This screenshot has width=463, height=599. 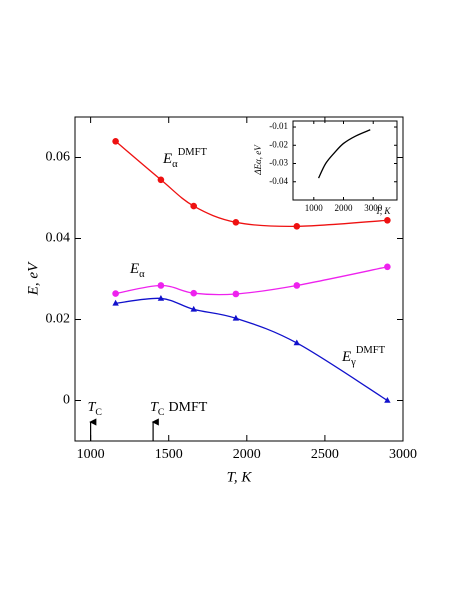 I want to click on series-label: TC, so click(x=95, y=409).